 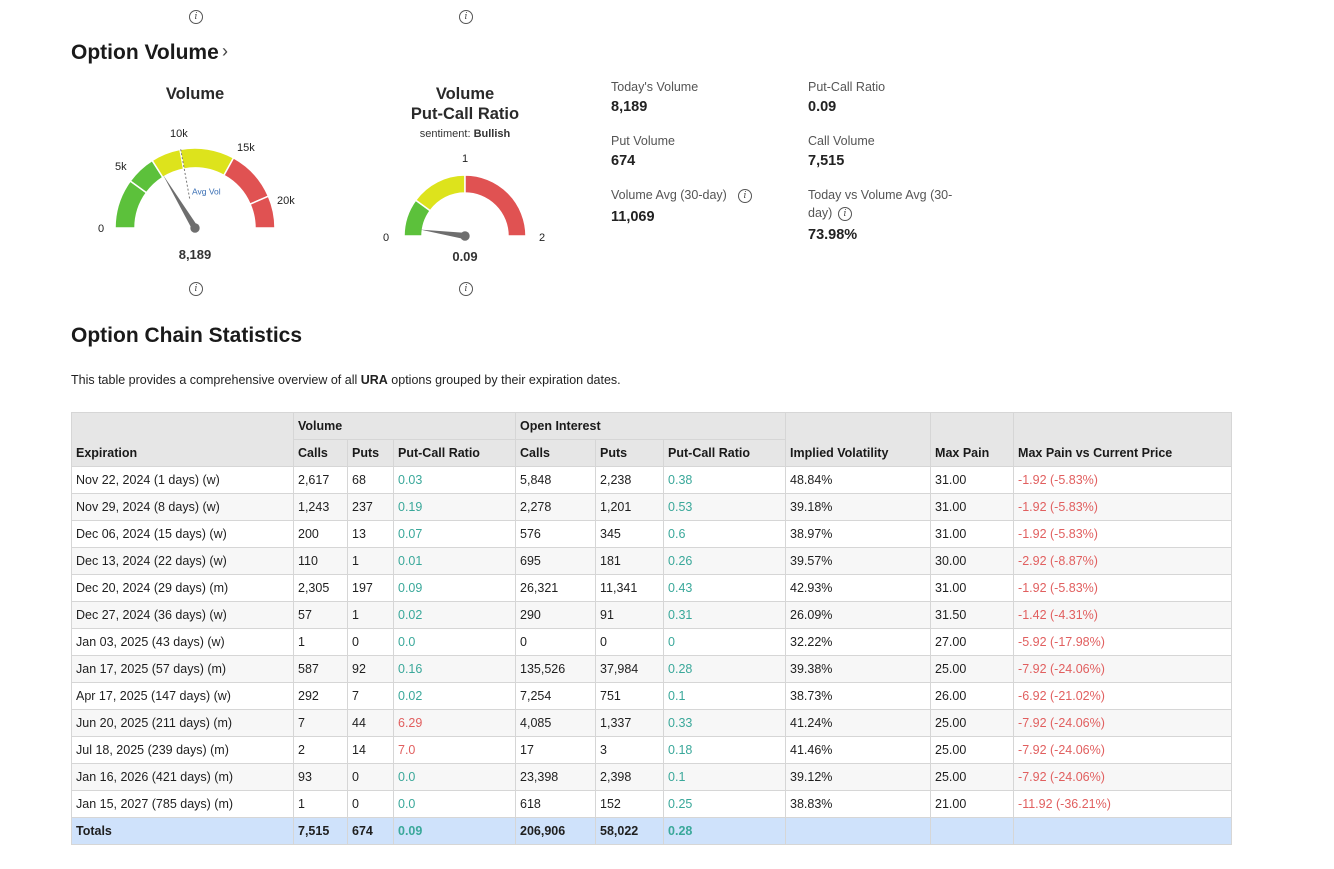 What do you see at coordinates (630, 642) in the screenshot?
I see `table-cell-op: 0` at bounding box center [630, 642].